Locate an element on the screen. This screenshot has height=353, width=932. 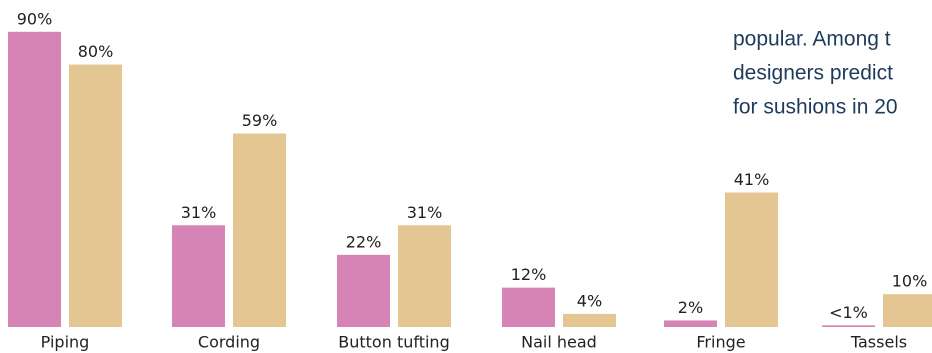
x-tick-label: Button tufting is located at coordinates (393, 342).